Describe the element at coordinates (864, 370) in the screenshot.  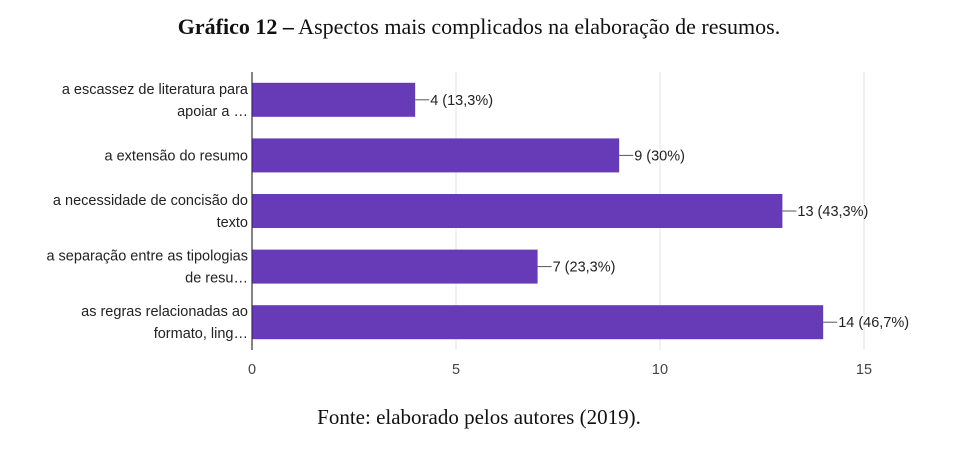
I see `x-tick-label: 15` at that location.